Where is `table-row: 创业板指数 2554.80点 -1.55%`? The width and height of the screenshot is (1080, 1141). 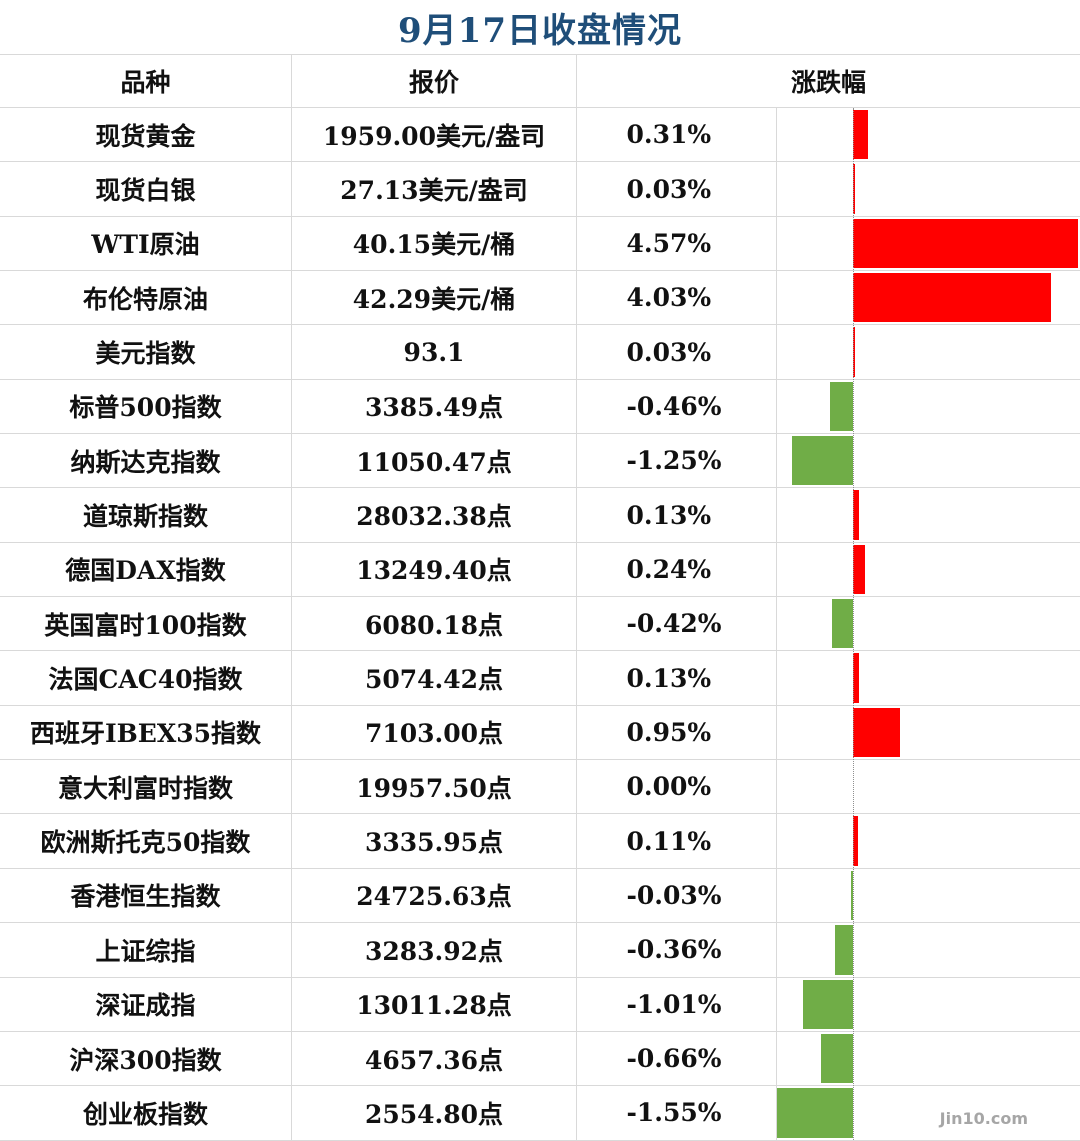
table-row: 创业板指数 2554.80点 -1.55% is located at coordinates (540, 1113).